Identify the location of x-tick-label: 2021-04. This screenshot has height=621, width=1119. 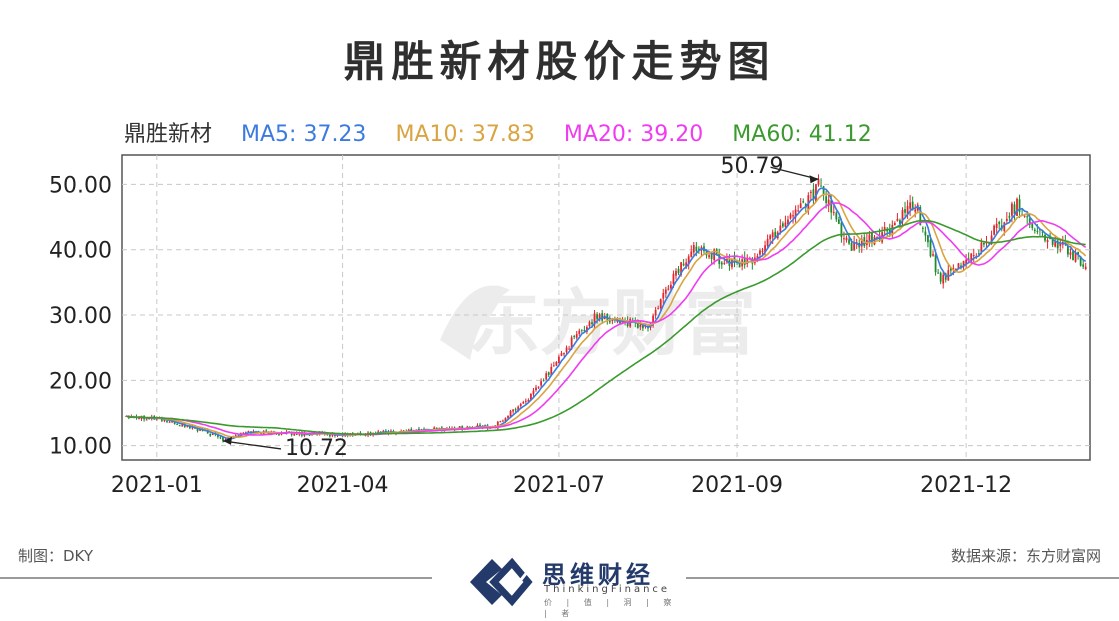
(343, 485).